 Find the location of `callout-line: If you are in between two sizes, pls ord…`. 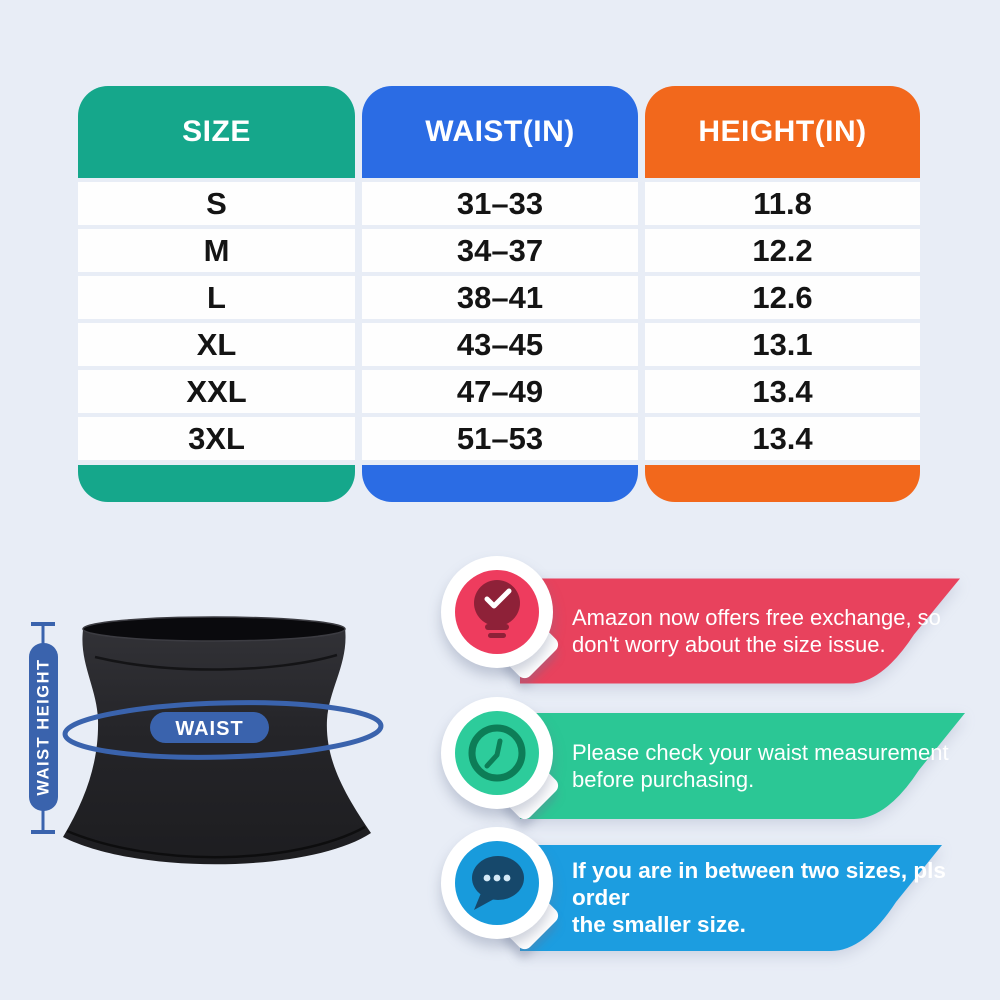

callout-line: If you are in between two sizes, pls ord… is located at coordinates (759, 884).